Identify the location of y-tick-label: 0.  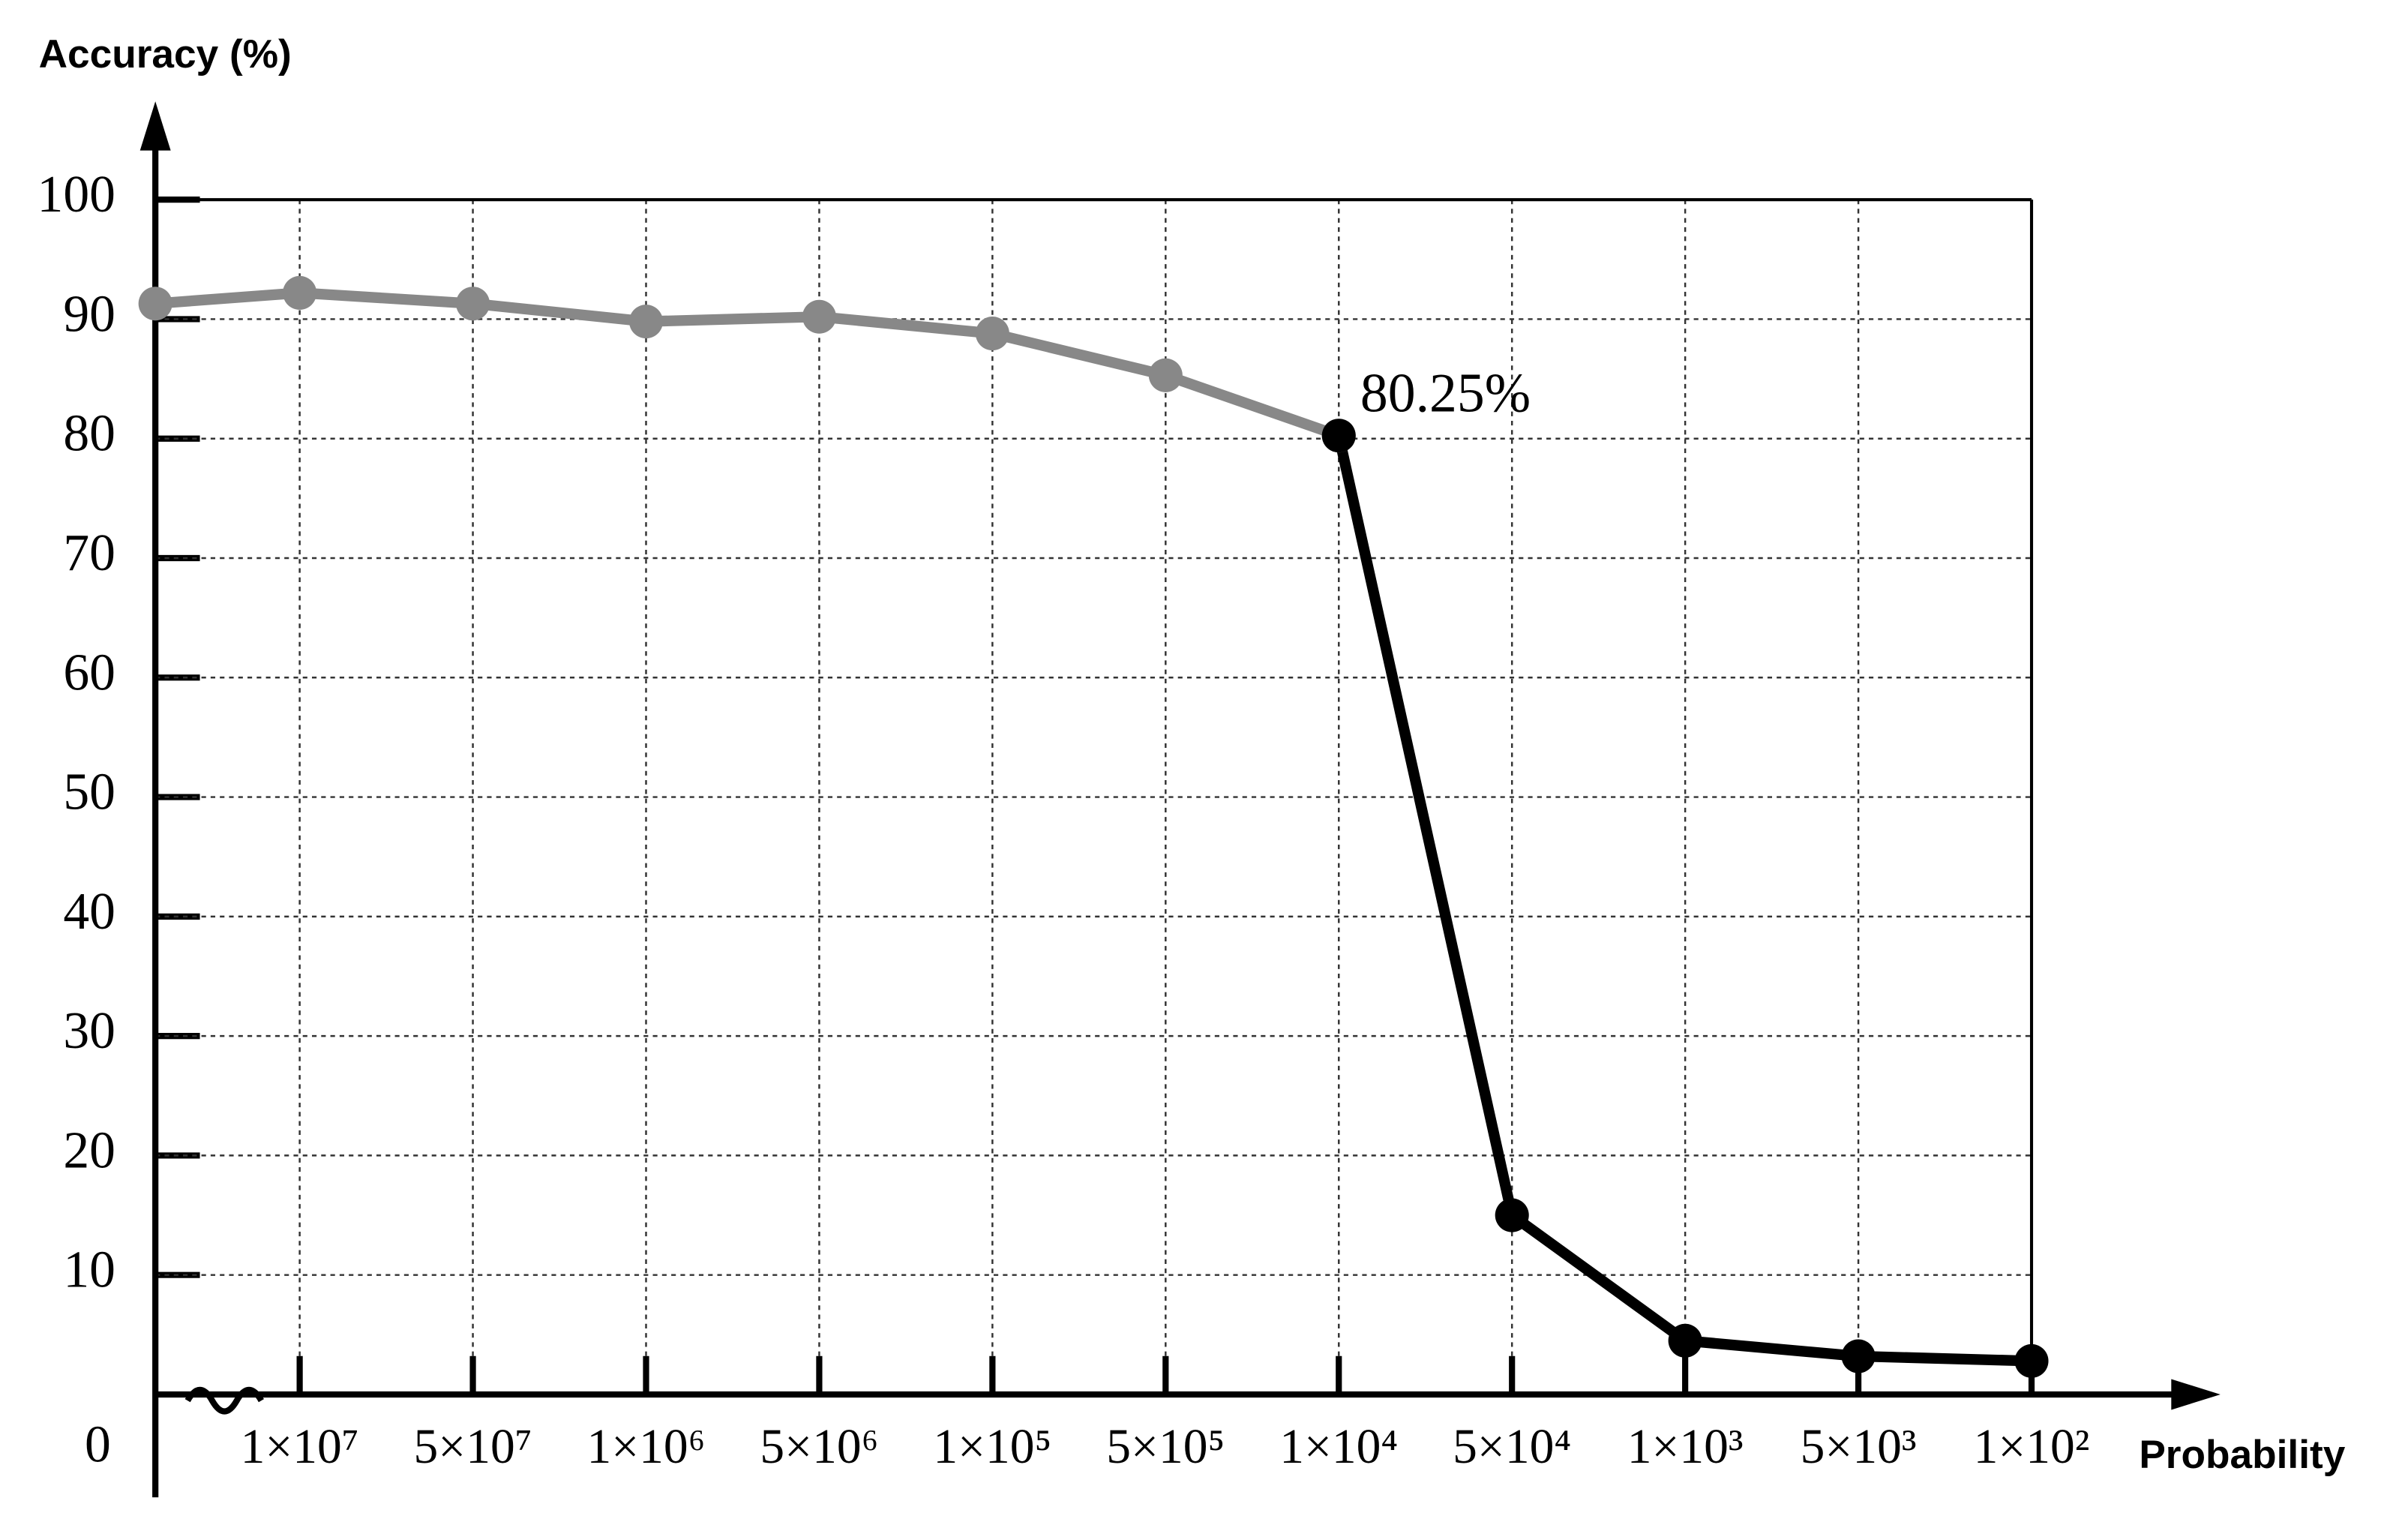
(98, 1445).